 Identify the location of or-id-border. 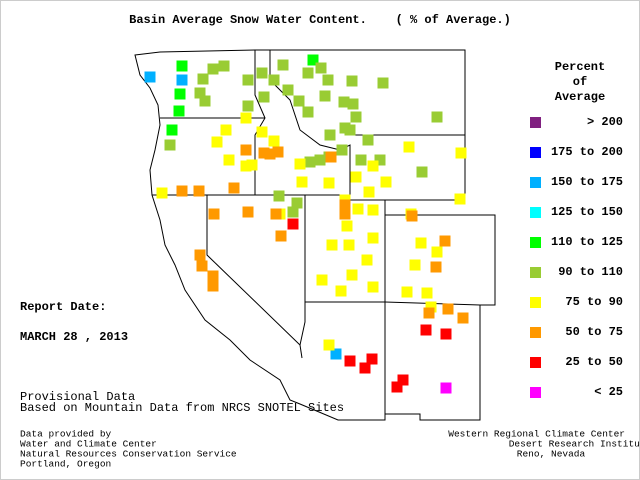
(260, 122).